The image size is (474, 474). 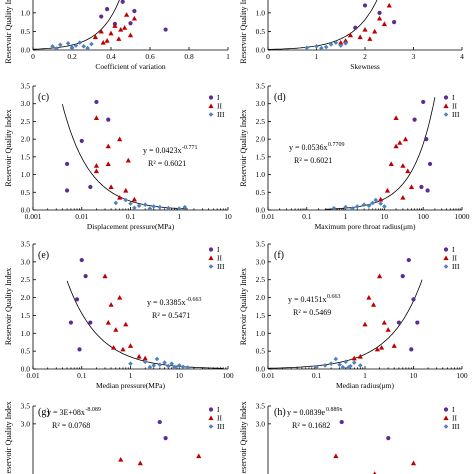 What do you see at coordinates (82, 375) in the screenshot?
I see `panel-e-x-tick-label: 0.1` at bounding box center [82, 375].